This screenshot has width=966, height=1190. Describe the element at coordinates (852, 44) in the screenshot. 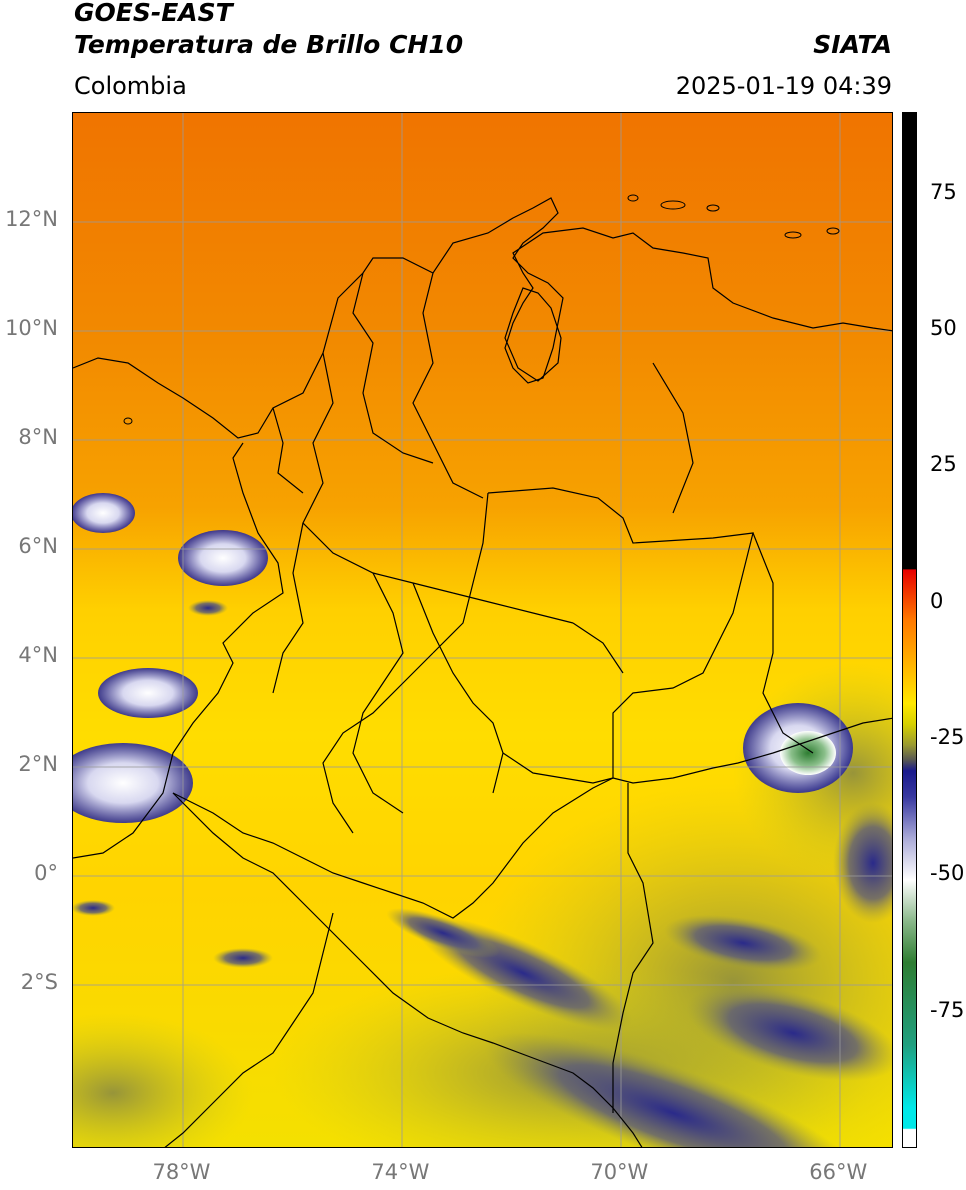

I see `agency-label: SIATA` at that location.